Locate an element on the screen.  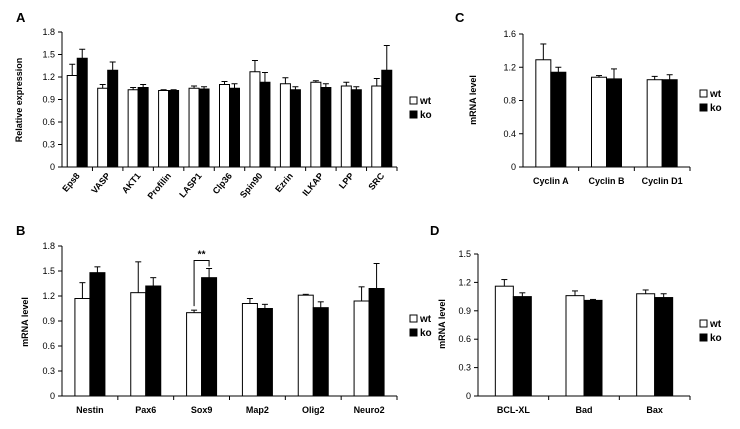
panel-label: D is located at coordinates (434, 230).